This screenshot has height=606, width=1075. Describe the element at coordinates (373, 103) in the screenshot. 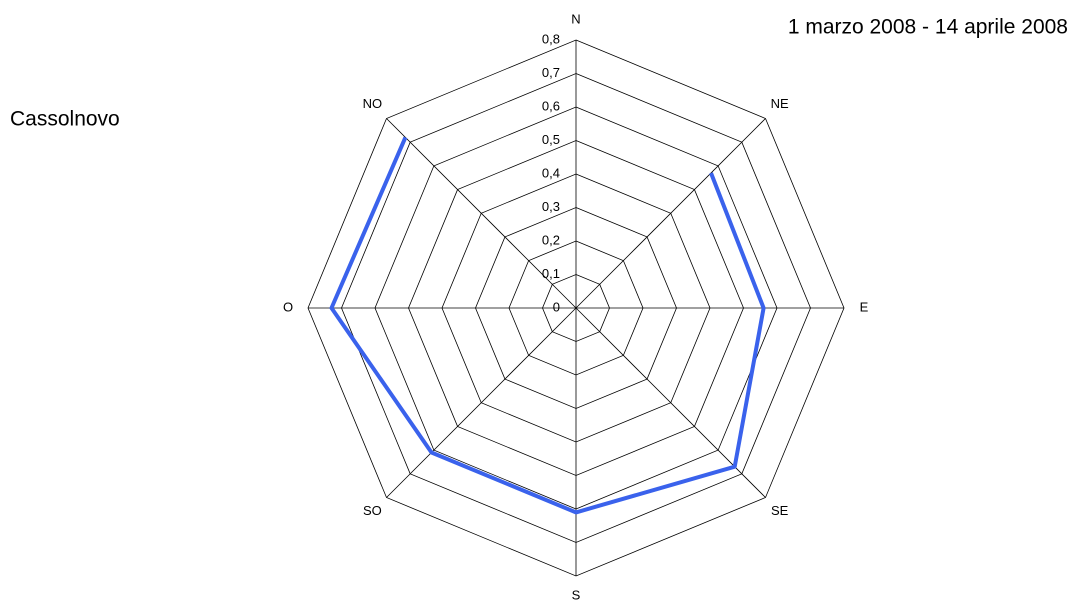

I see `category-label: NO` at that location.